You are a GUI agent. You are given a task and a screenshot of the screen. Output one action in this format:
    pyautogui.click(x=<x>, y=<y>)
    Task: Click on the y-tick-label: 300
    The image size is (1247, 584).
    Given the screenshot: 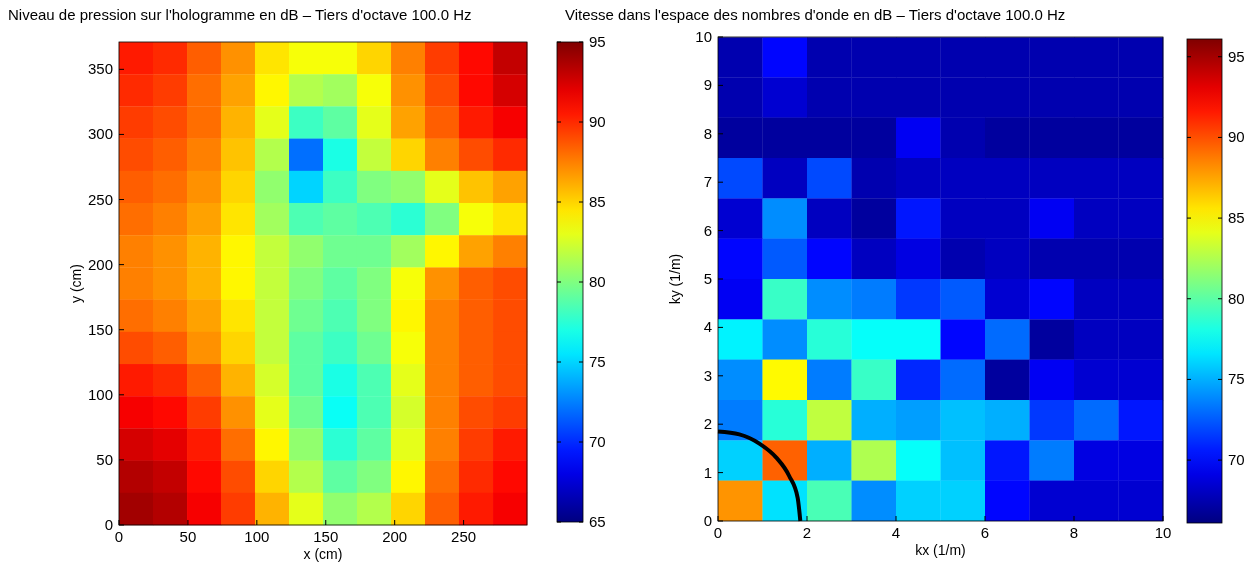 What is the action you would take?
    pyautogui.click(x=100, y=134)
    